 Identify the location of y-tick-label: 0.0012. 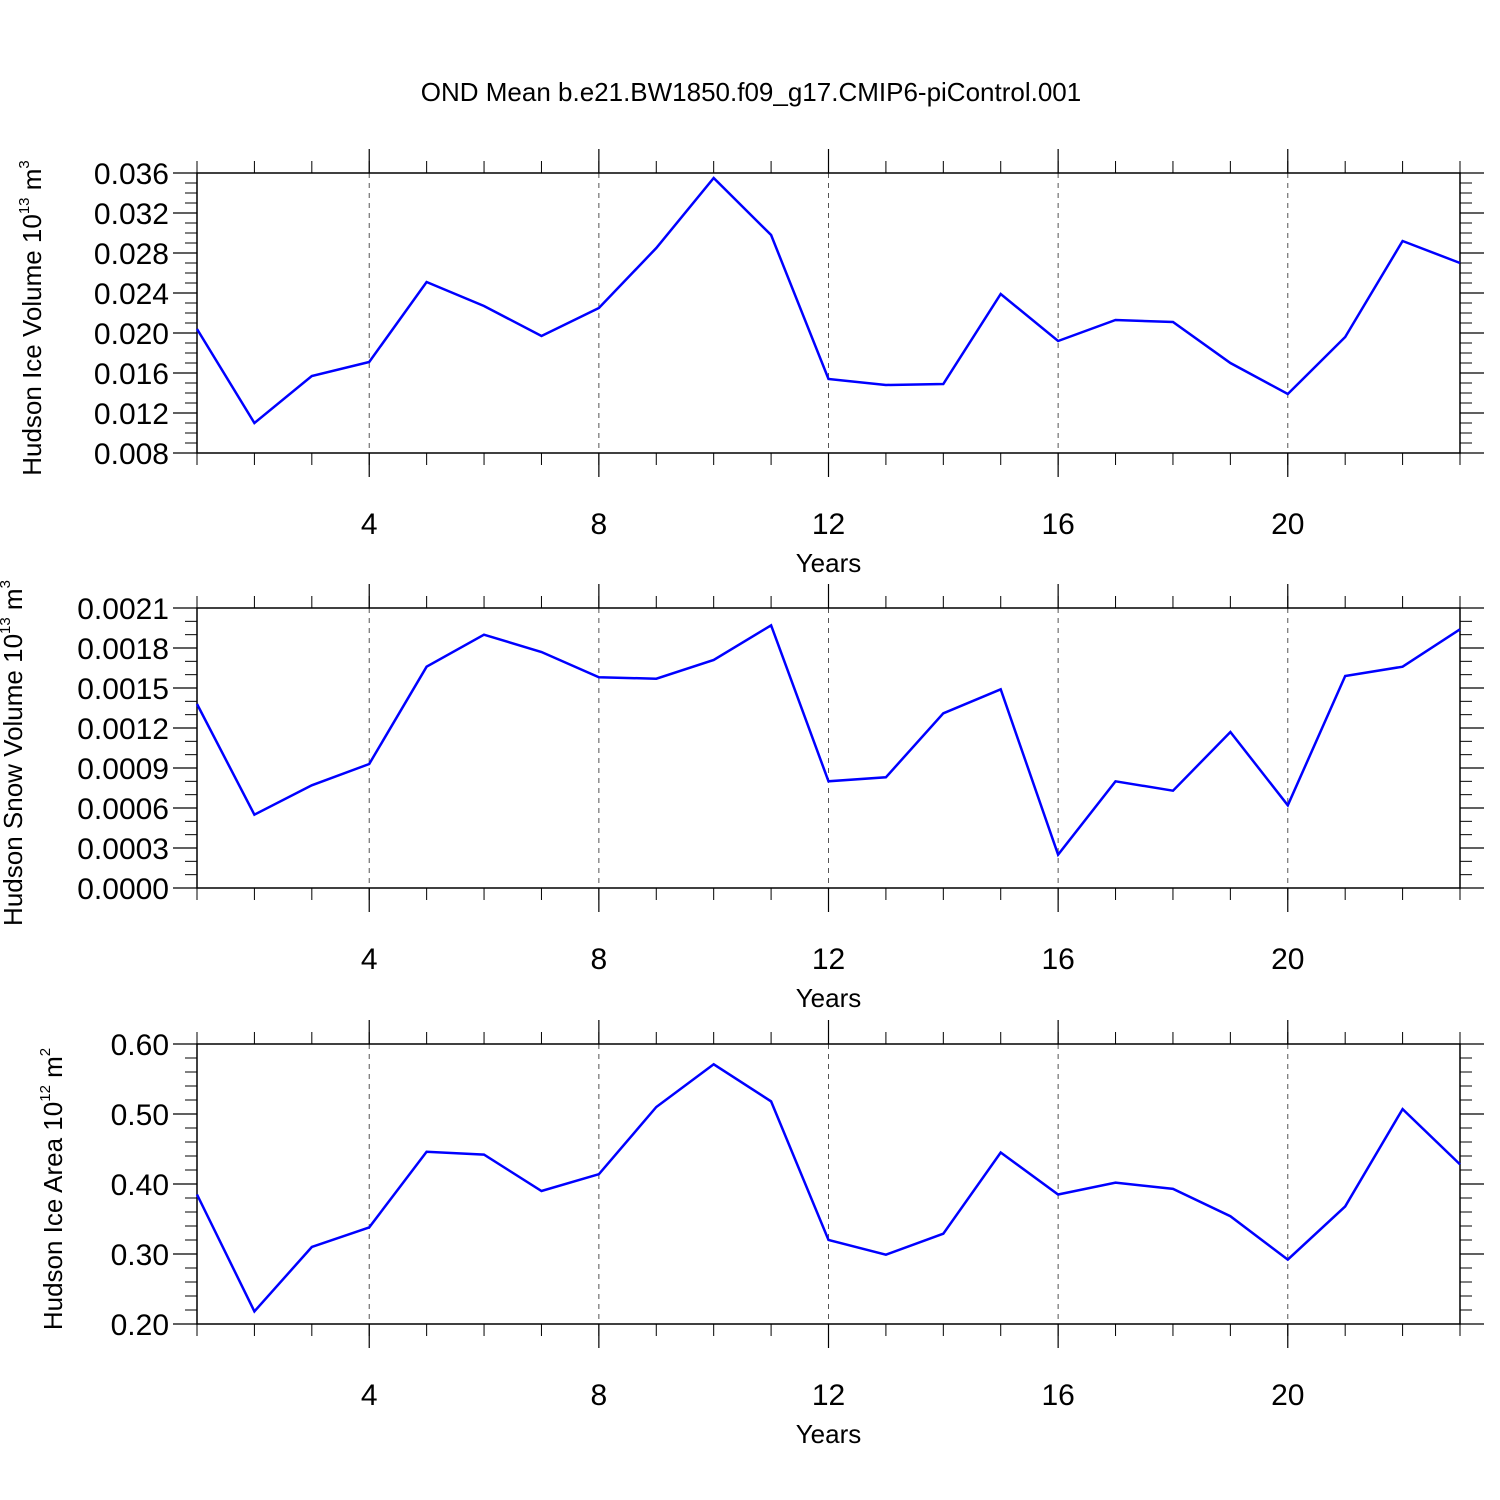
(123, 729).